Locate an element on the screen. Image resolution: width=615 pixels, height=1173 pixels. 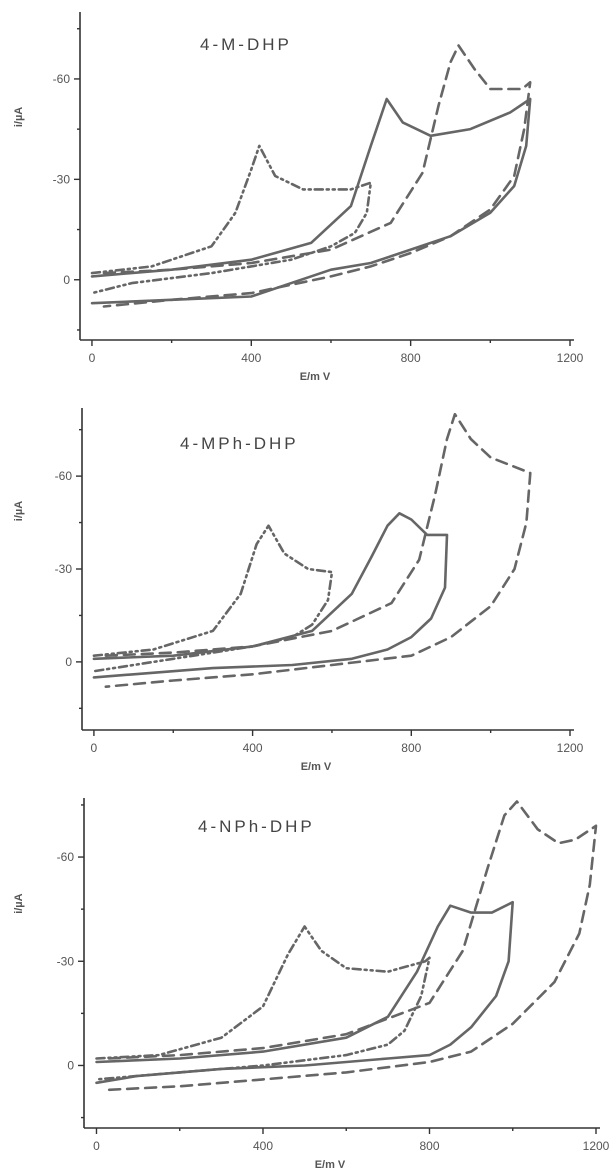
chart-title: 4-M-DHP is located at coordinates (246, 44).